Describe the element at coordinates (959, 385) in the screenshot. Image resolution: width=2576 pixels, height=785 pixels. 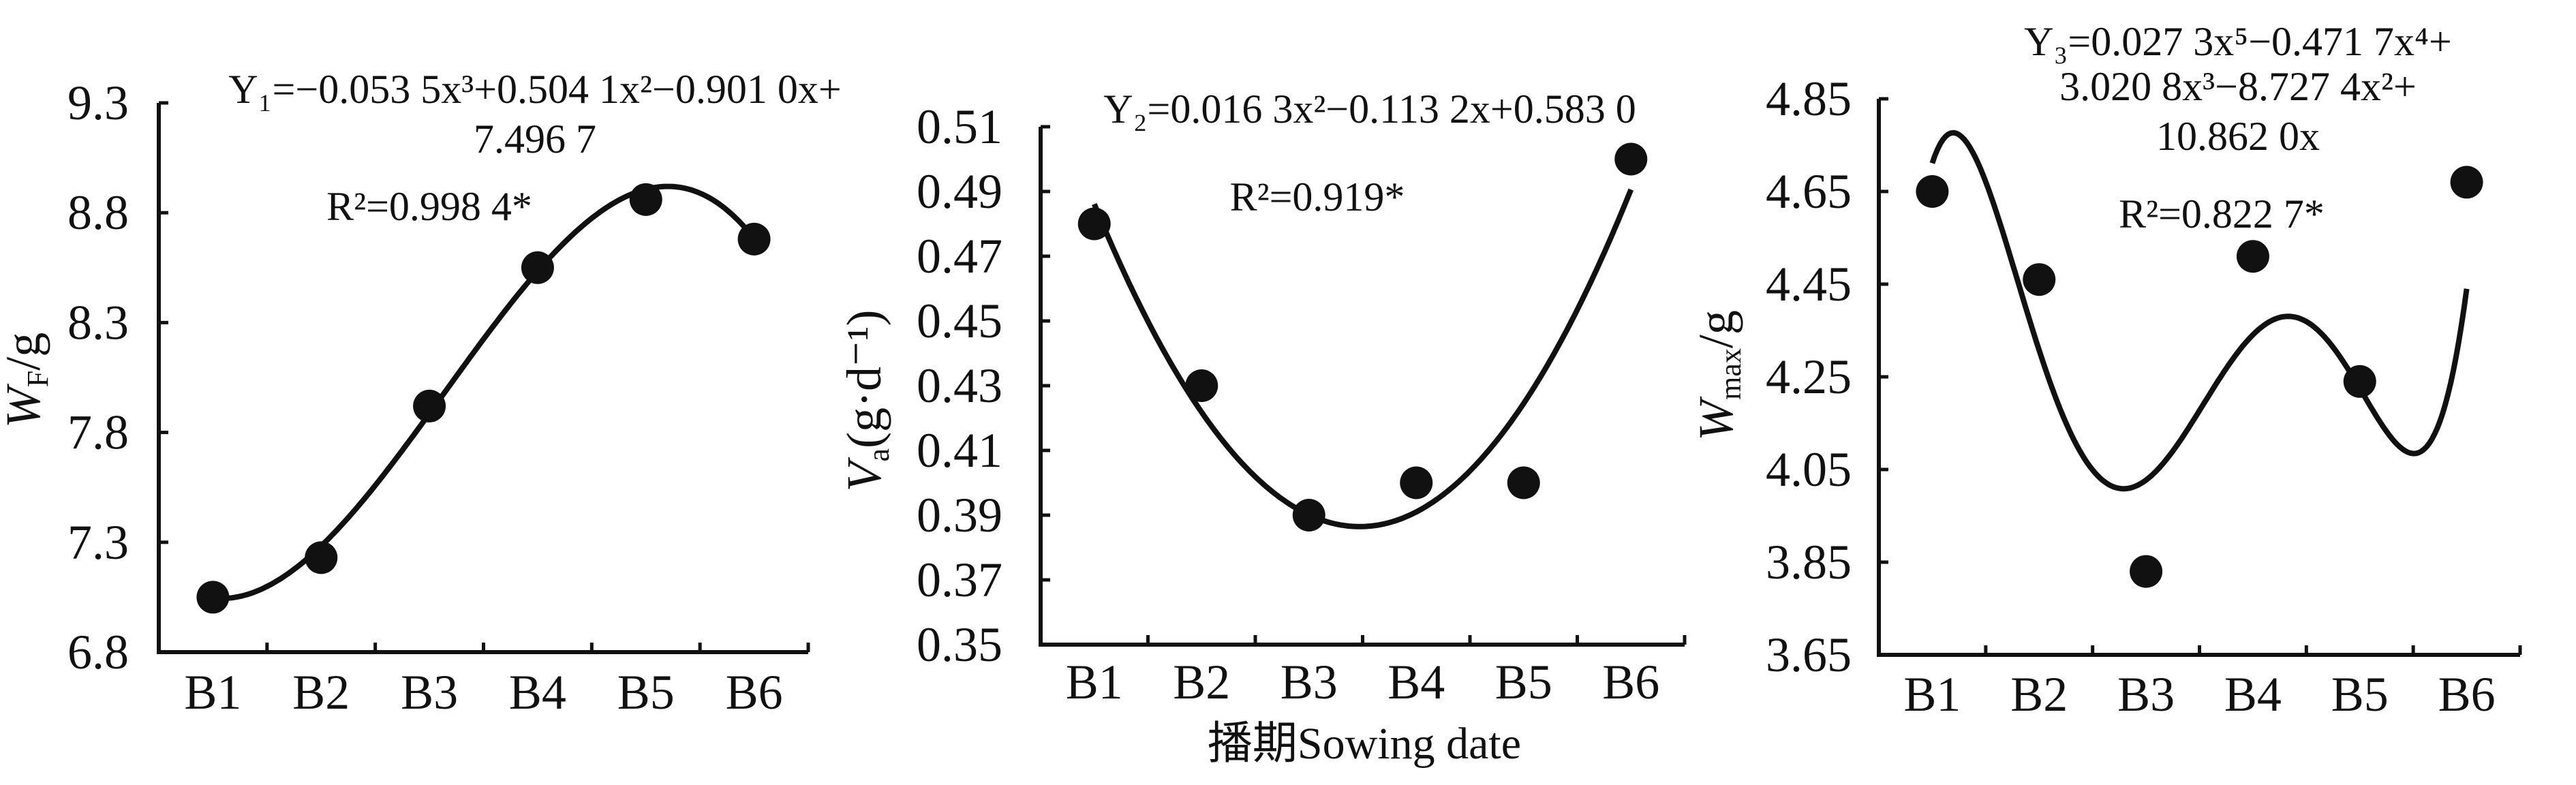
I see `y-tick-label: 0.43` at that location.